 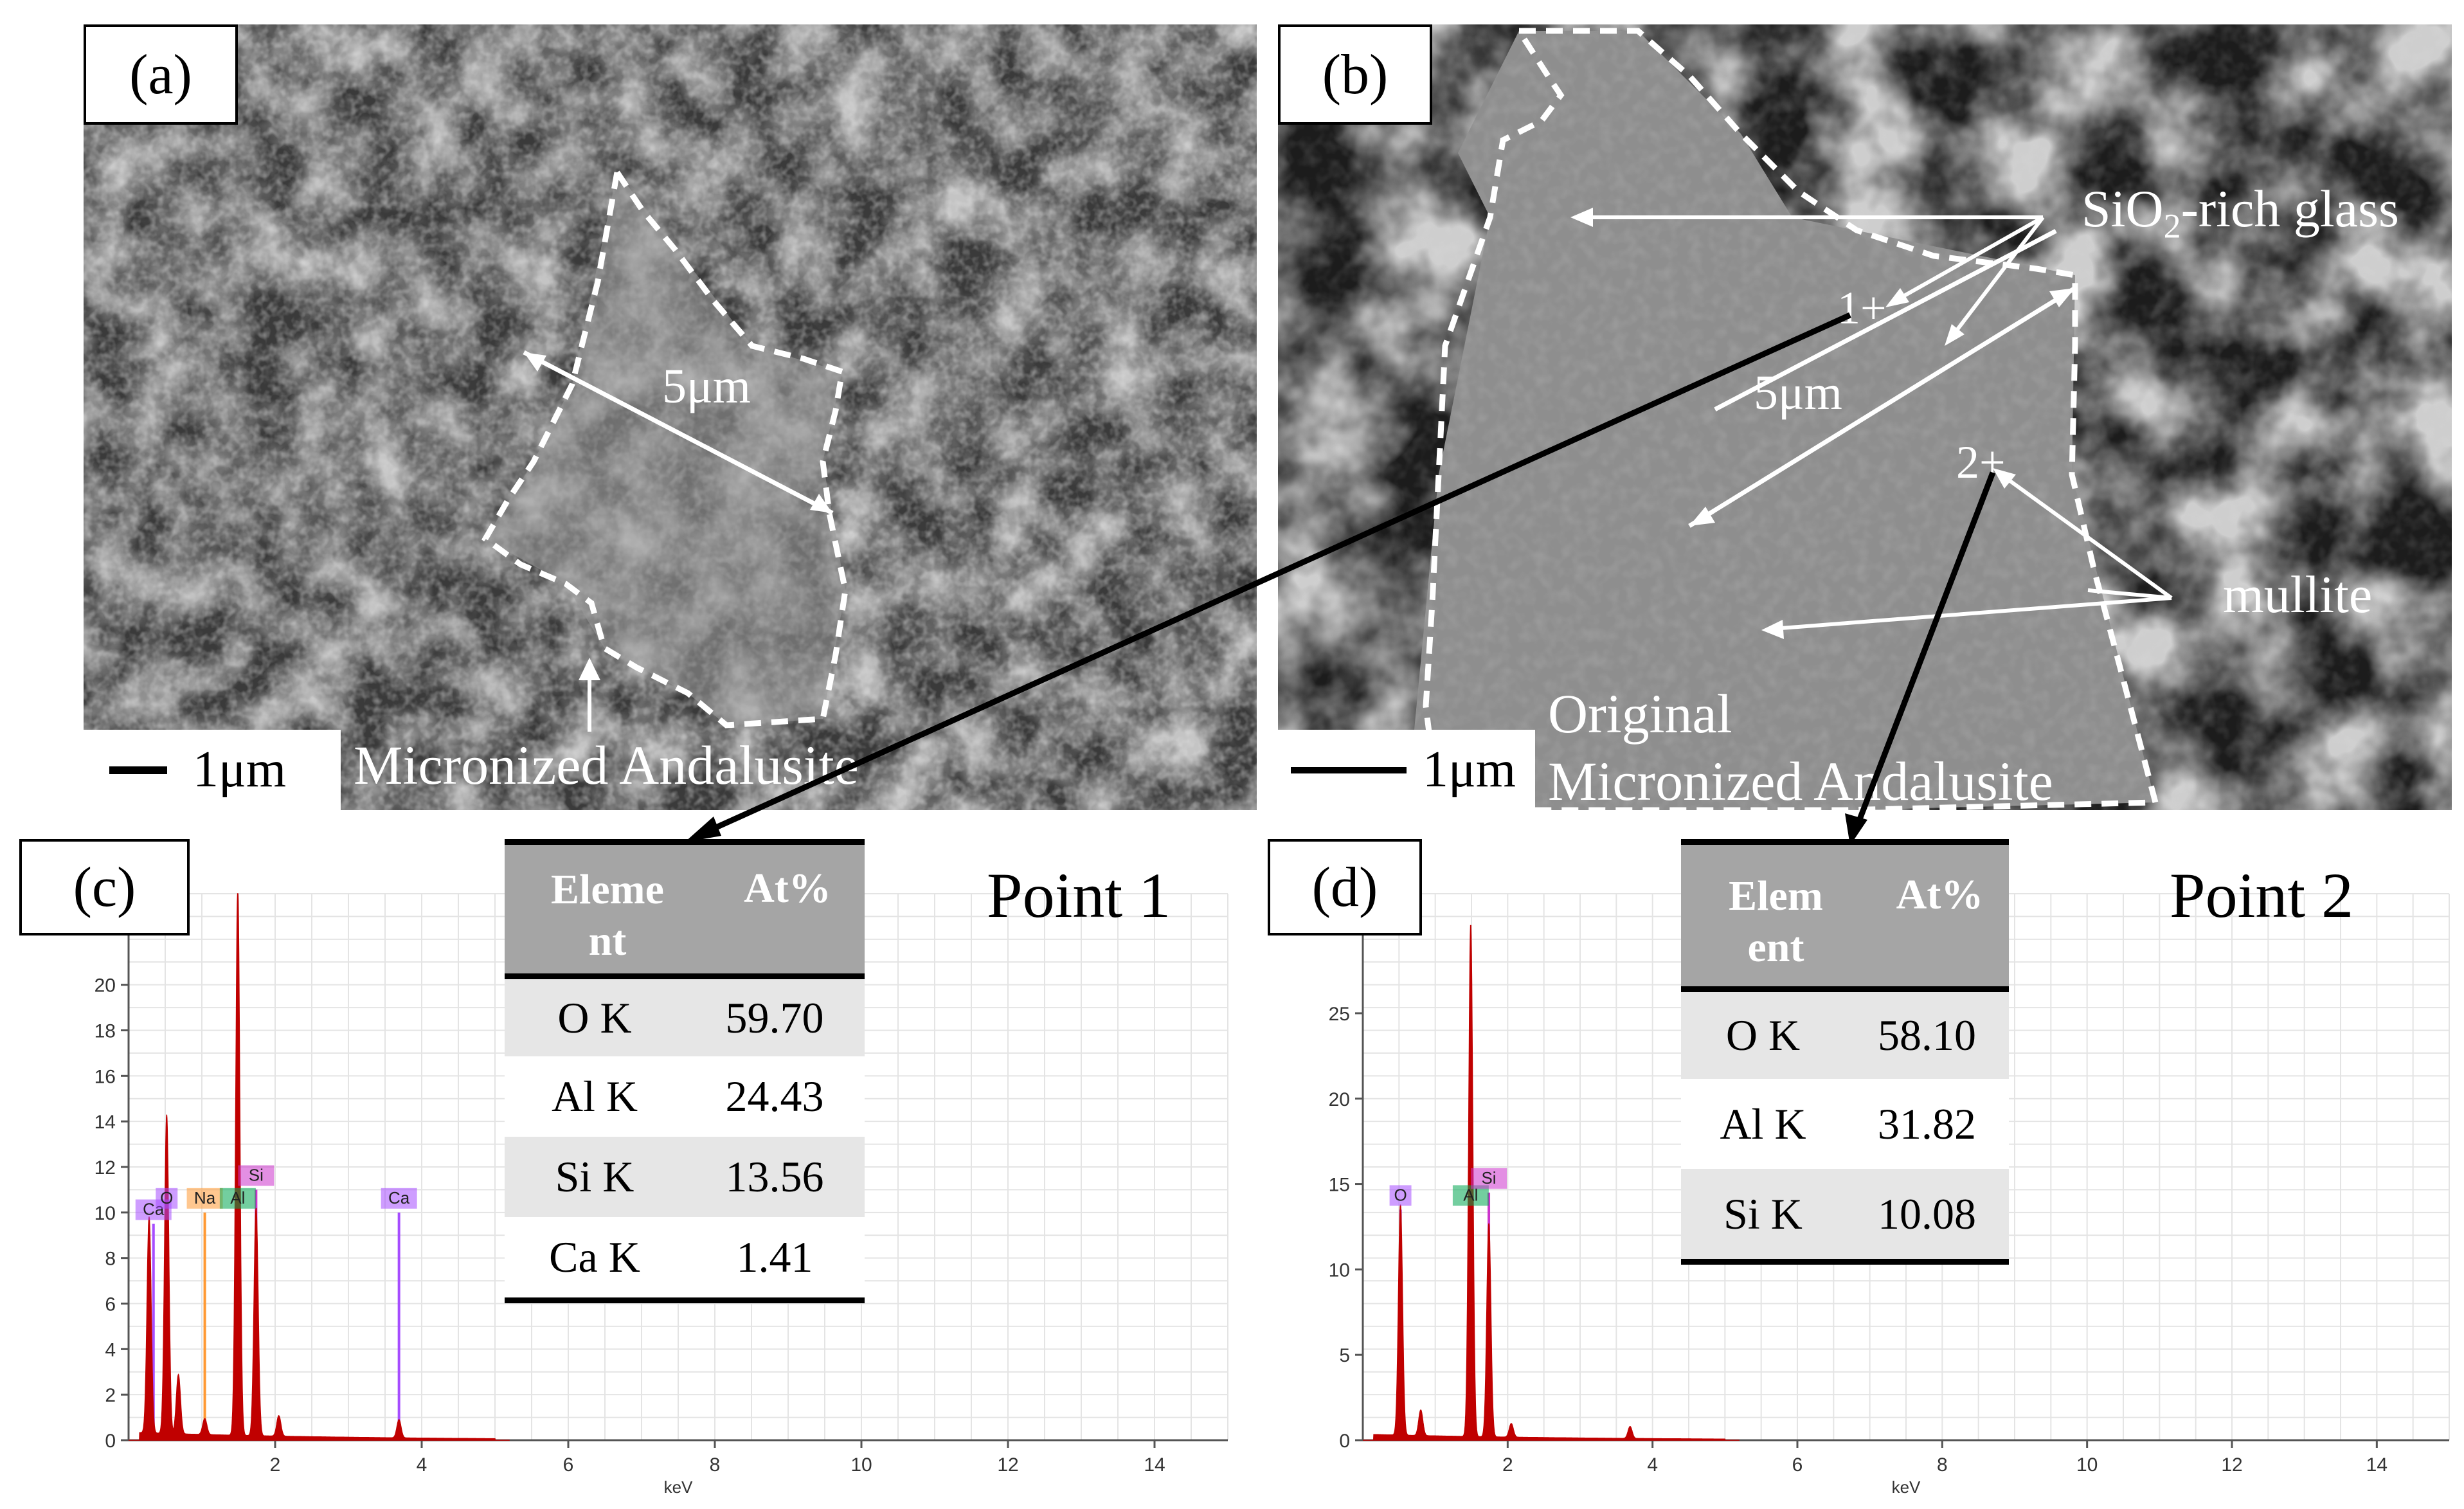 I want to click on y-tick-label: 12, so click(x=105, y=1168).